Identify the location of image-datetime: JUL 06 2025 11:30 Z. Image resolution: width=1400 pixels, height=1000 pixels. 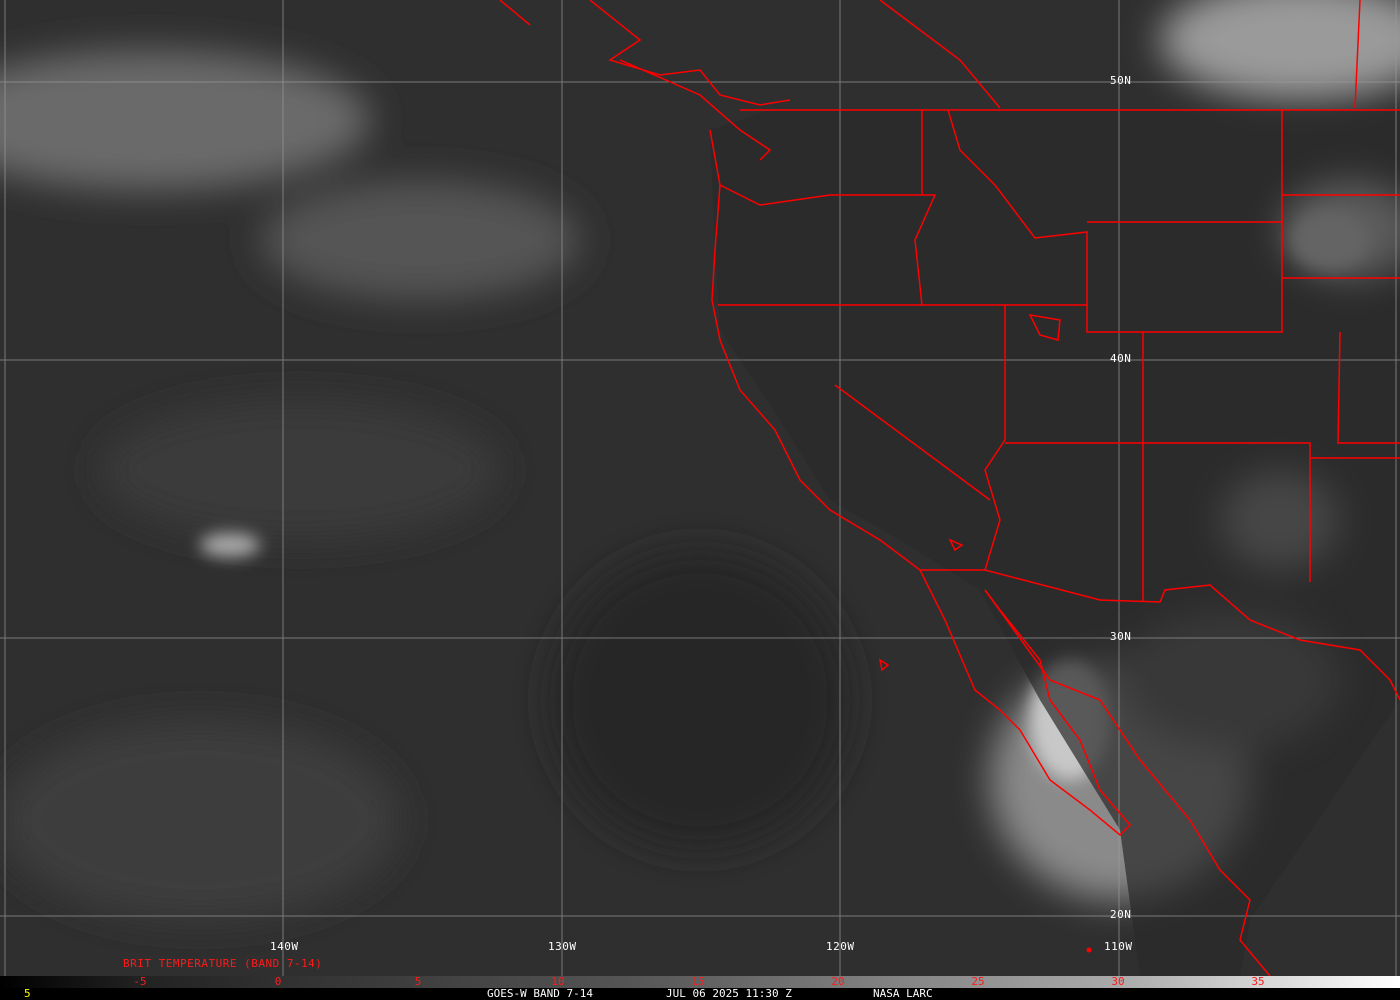
(729, 993).